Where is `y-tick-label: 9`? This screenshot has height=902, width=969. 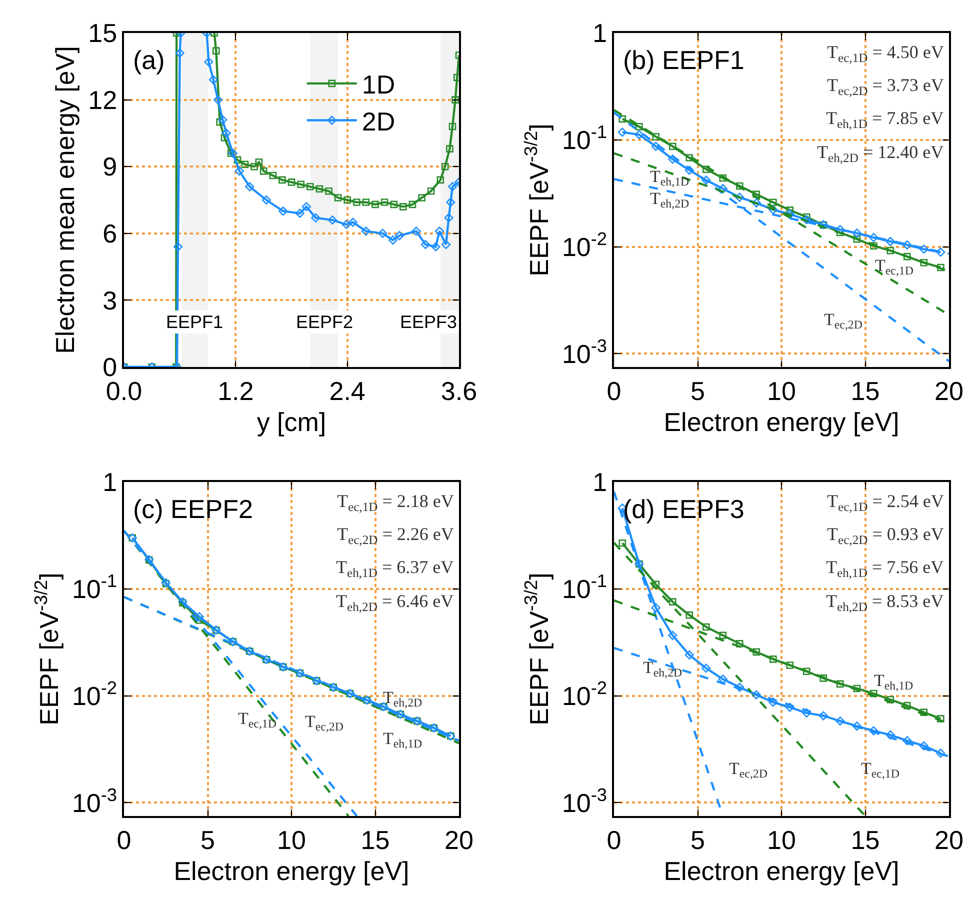
y-tick-label: 9 is located at coordinates (110, 167).